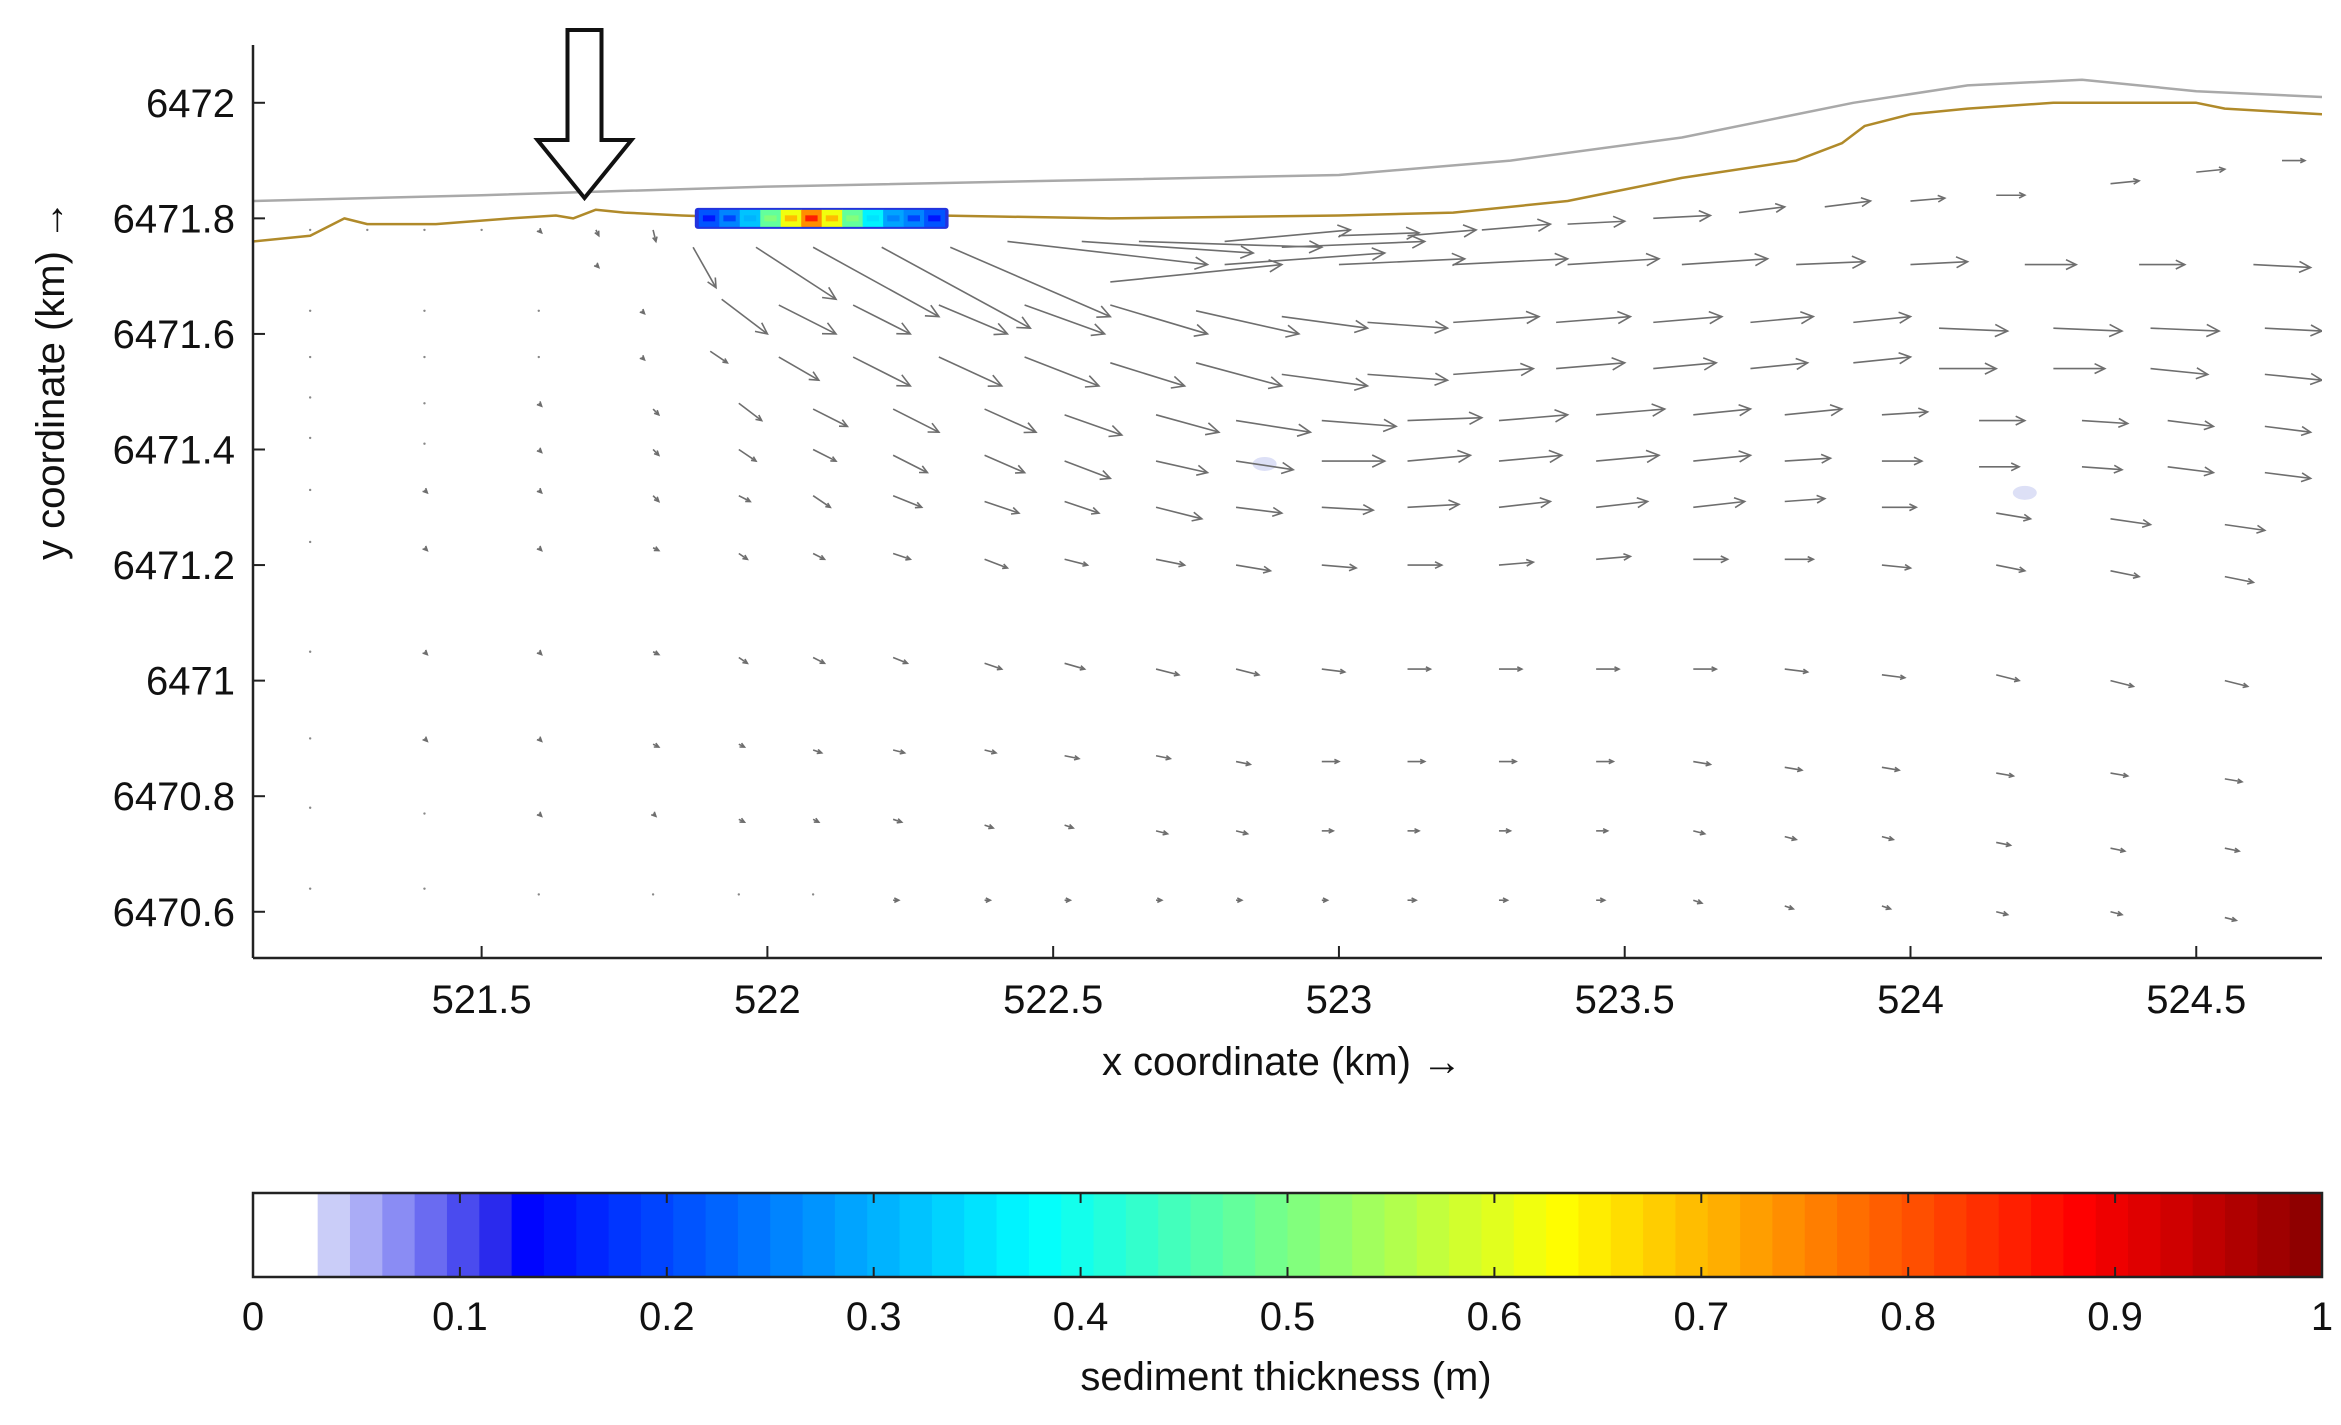  Describe the element at coordinates (190, 104) in the screenshot. I see `y-tick-label: 6472` at that location.